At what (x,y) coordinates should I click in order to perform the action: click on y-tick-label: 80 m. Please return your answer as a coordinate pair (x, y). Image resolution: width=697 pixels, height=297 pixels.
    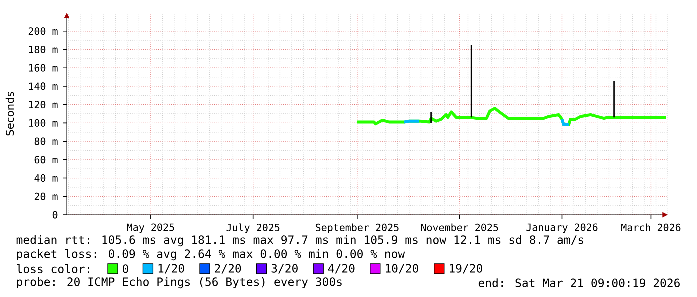
    Looking at the image, I should click on (46, 142).